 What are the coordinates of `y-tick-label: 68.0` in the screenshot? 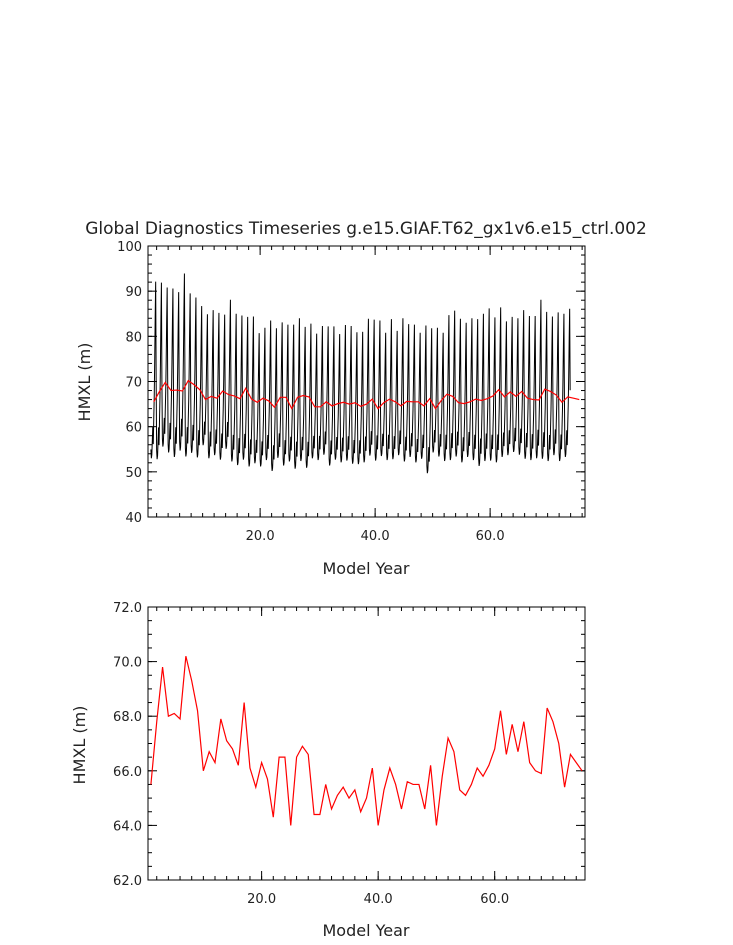 It's located at (127, 717).